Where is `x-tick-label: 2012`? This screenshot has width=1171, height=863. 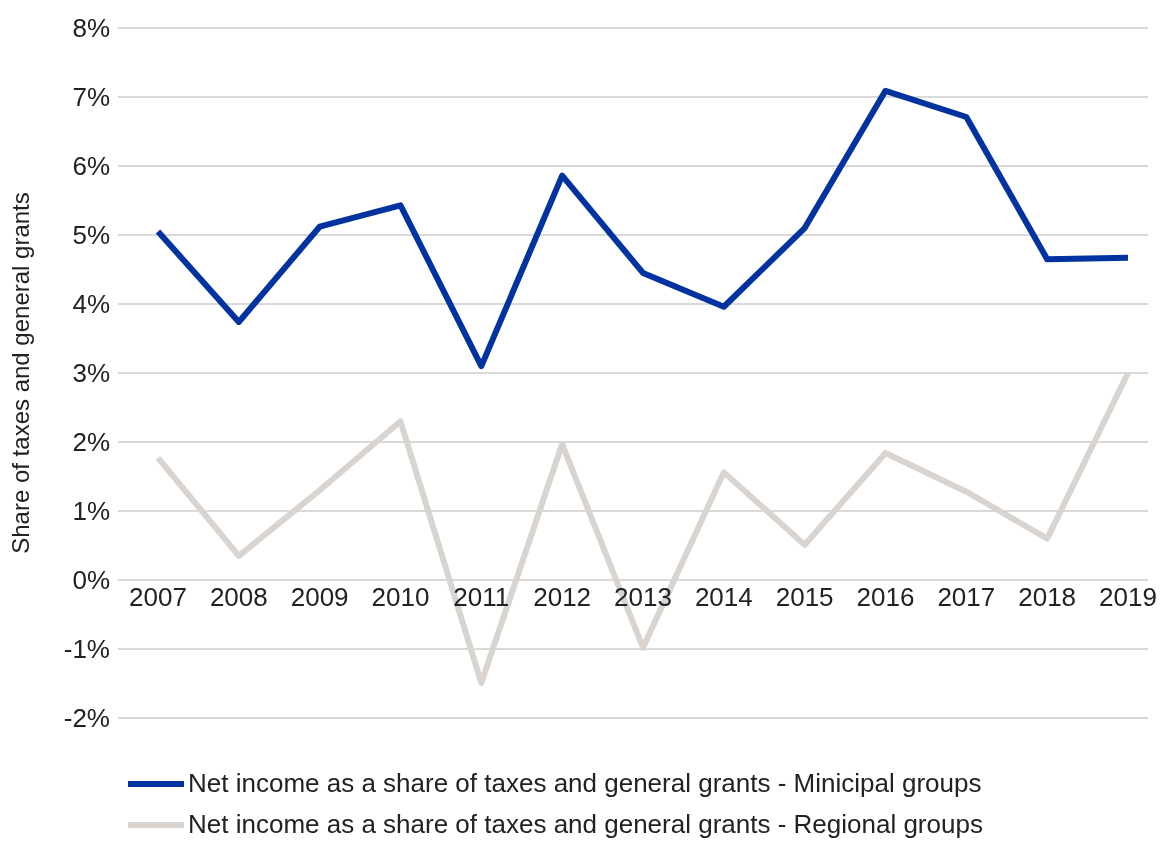
x-tick-label: 2012 is located at coordinates (562, 597).